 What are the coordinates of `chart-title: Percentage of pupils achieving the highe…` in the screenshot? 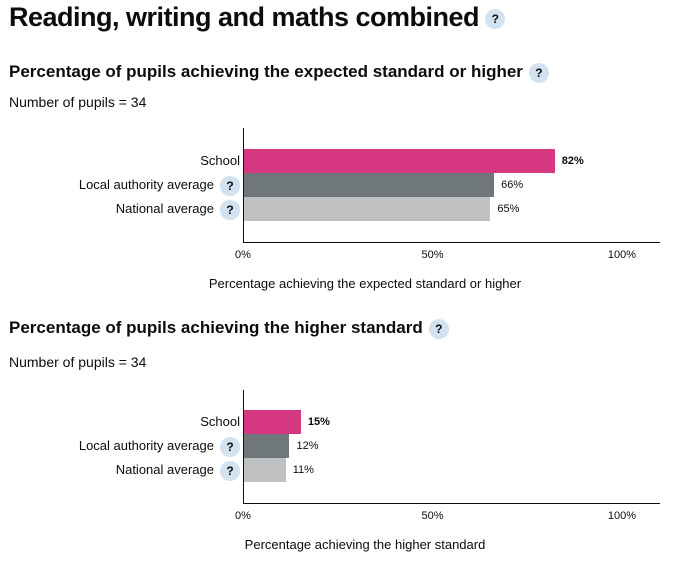 It's located at (229, 328).